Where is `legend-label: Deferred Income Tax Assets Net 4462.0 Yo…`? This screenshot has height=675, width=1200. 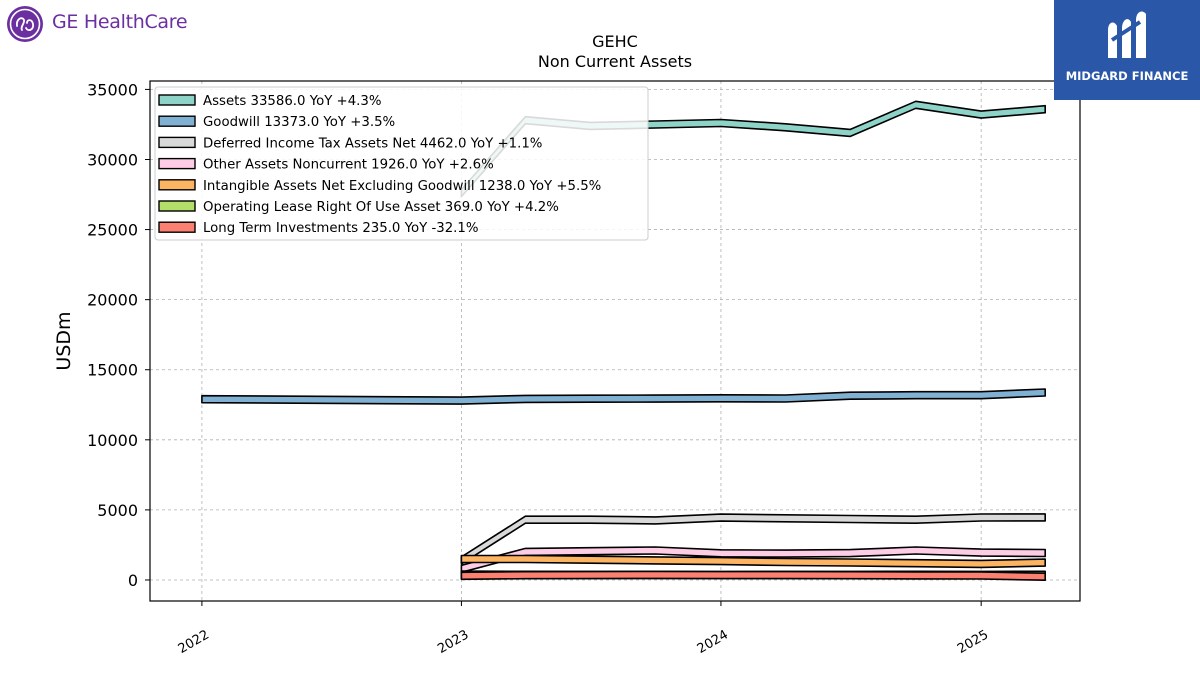
legend-label: Deferred Income Tax Assets Net 4462.0 Yo… is located at coordinates (372, 143).